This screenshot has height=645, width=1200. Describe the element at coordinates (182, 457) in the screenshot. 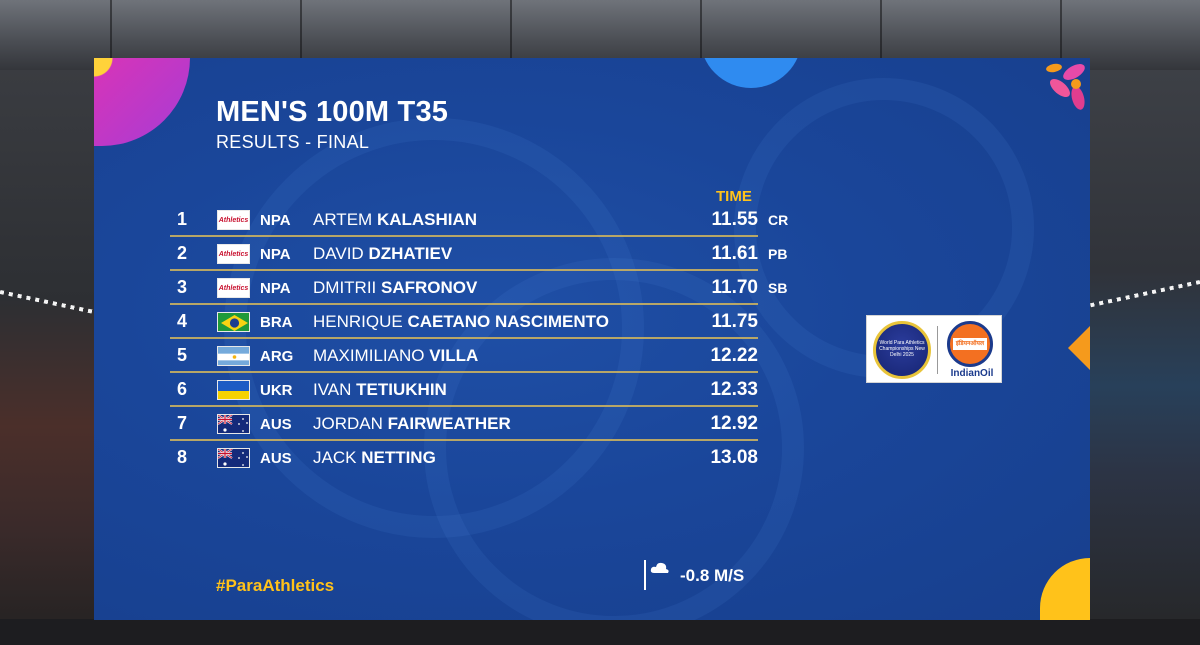

I see `rank: 8` at that location.